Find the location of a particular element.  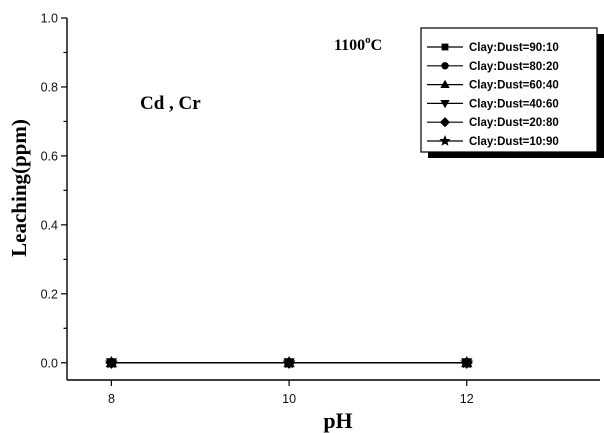

legend-item: Clay:Dust=20:80 is located at coordinates (493, 123).